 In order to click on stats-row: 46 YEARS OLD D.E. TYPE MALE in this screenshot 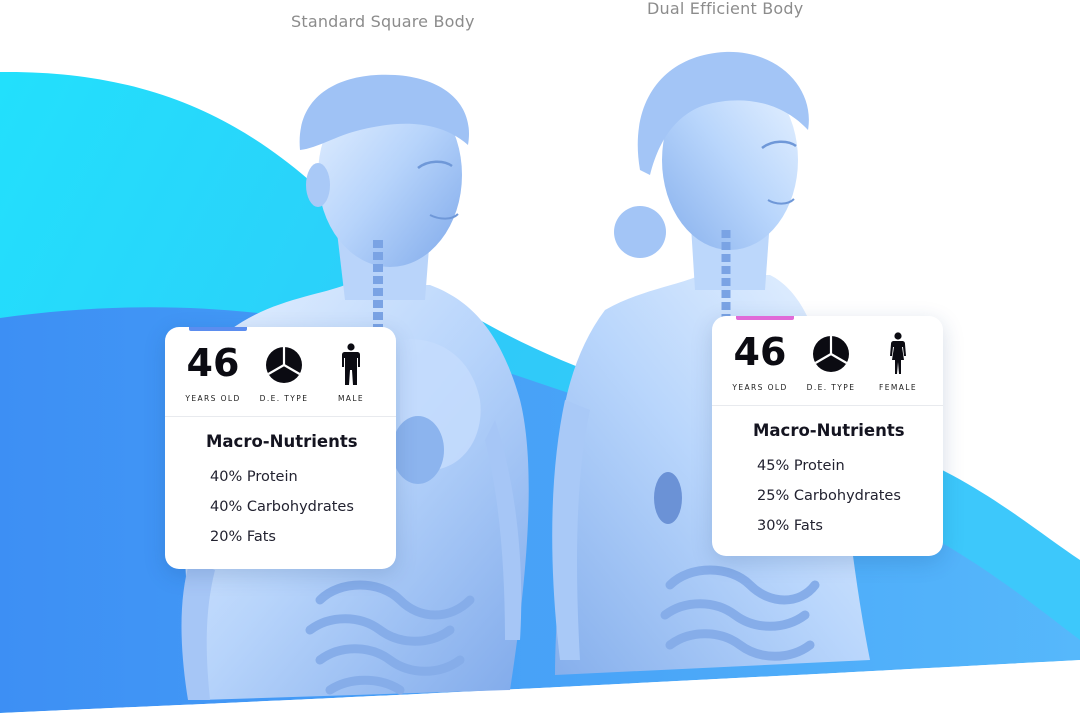, I will do `click(280, 372)`.